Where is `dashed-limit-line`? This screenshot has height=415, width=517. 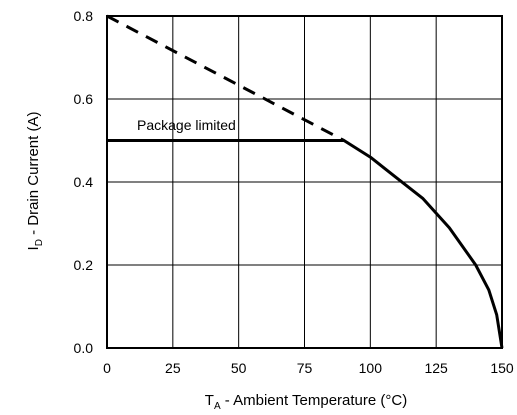 dashed-limit-line is located at coordinates (225, 78).